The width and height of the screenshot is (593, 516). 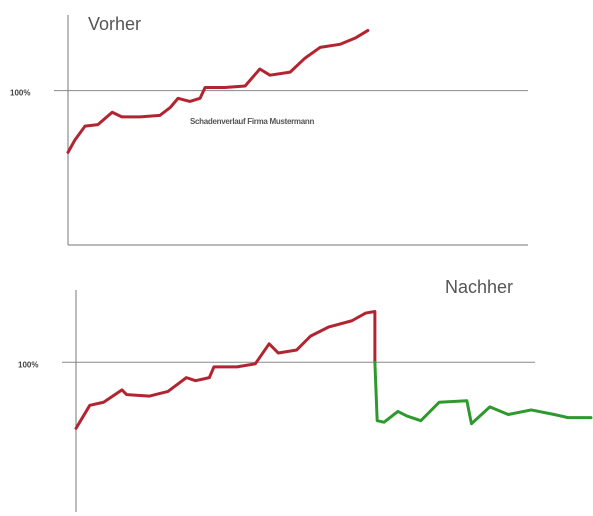 I want to click on chart-title: Nachher, so click(x=479, y=287).